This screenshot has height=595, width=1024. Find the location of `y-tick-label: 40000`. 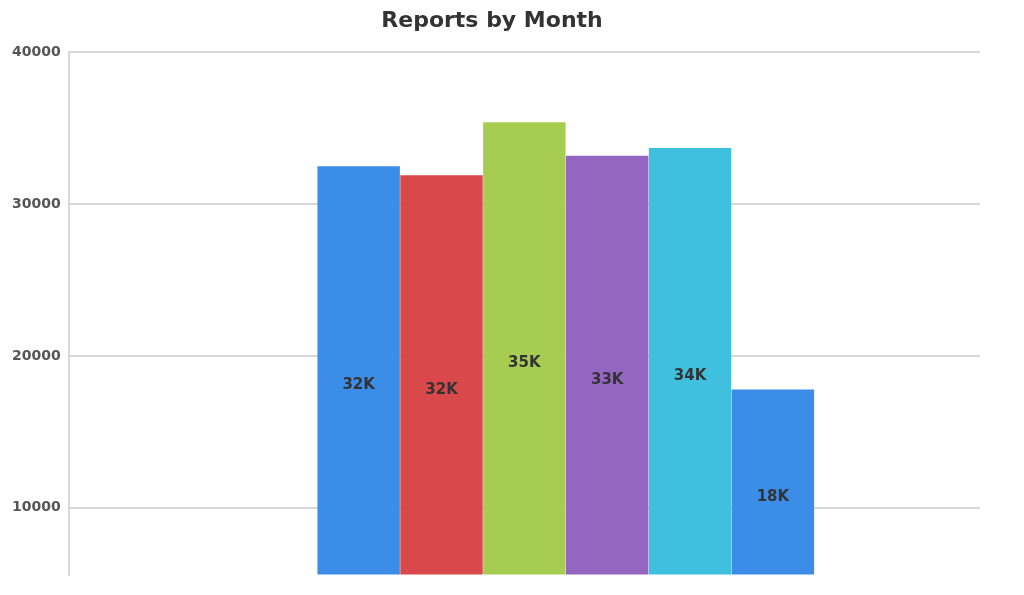

y-tick-label: 40000 is located at coordinates (36, 51).